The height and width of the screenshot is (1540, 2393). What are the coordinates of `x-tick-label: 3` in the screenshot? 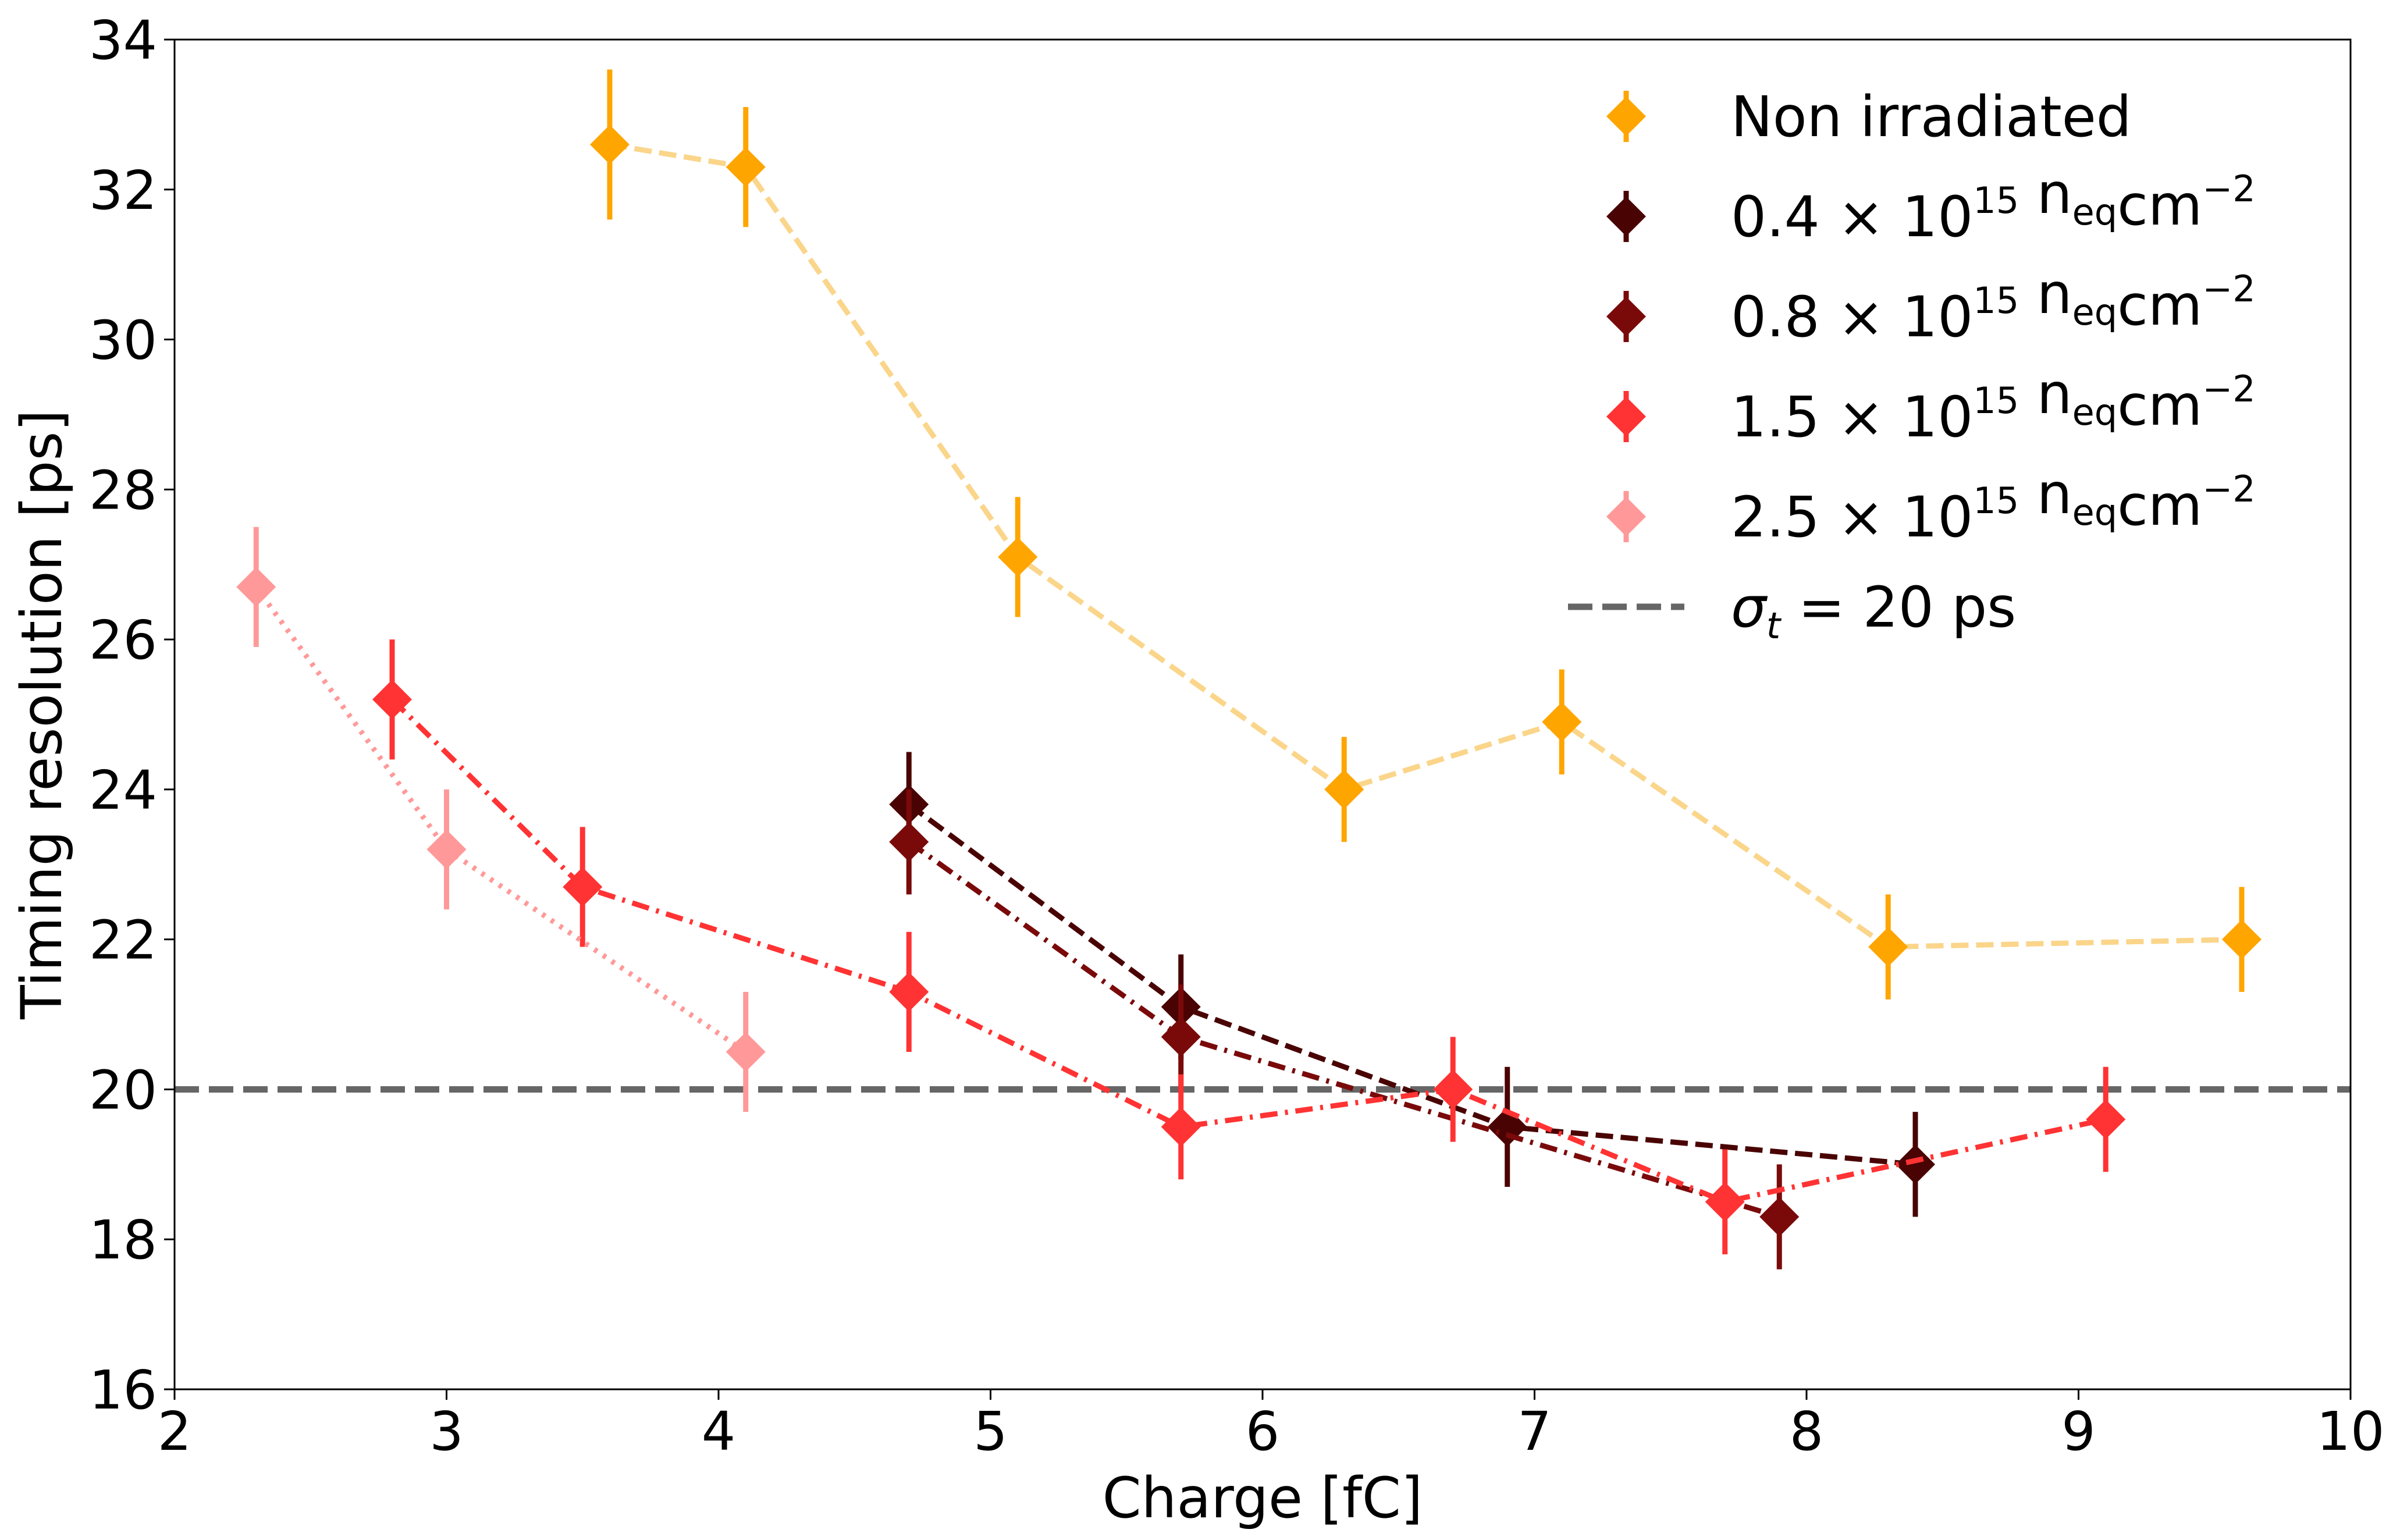 It's located at (446, 1431).